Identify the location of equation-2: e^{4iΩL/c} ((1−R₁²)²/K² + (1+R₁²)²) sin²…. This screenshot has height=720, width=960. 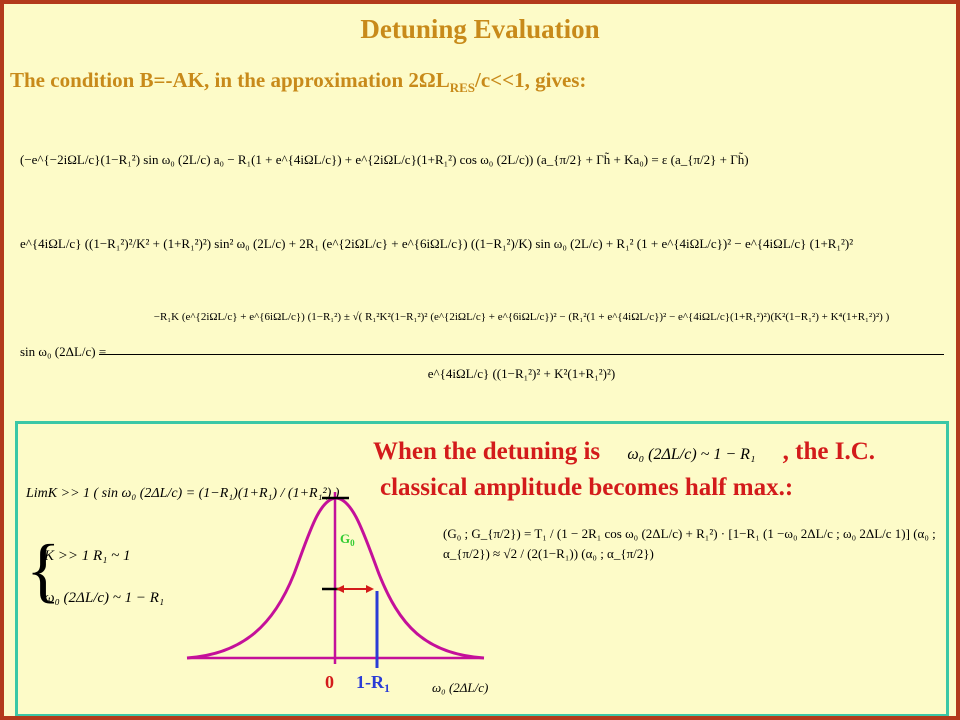
(477, 244).